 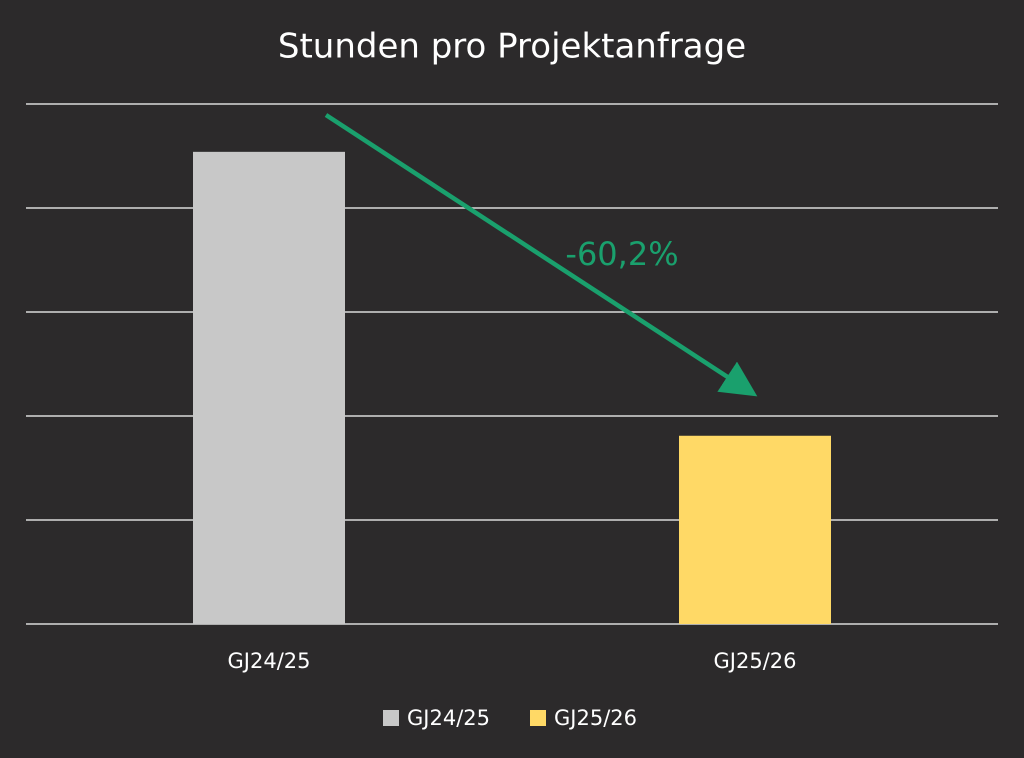 What do you see at coordinates (512, 47) in the screenshot?
I see `chart-title: Stunden pro Projektanfrage` at bounding box center [512, 47].